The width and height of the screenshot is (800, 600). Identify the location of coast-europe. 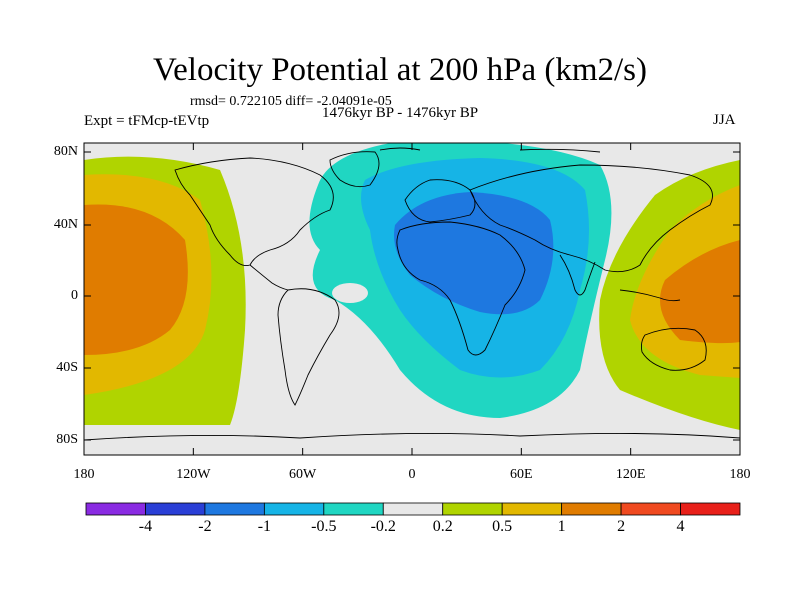
(440, 201).